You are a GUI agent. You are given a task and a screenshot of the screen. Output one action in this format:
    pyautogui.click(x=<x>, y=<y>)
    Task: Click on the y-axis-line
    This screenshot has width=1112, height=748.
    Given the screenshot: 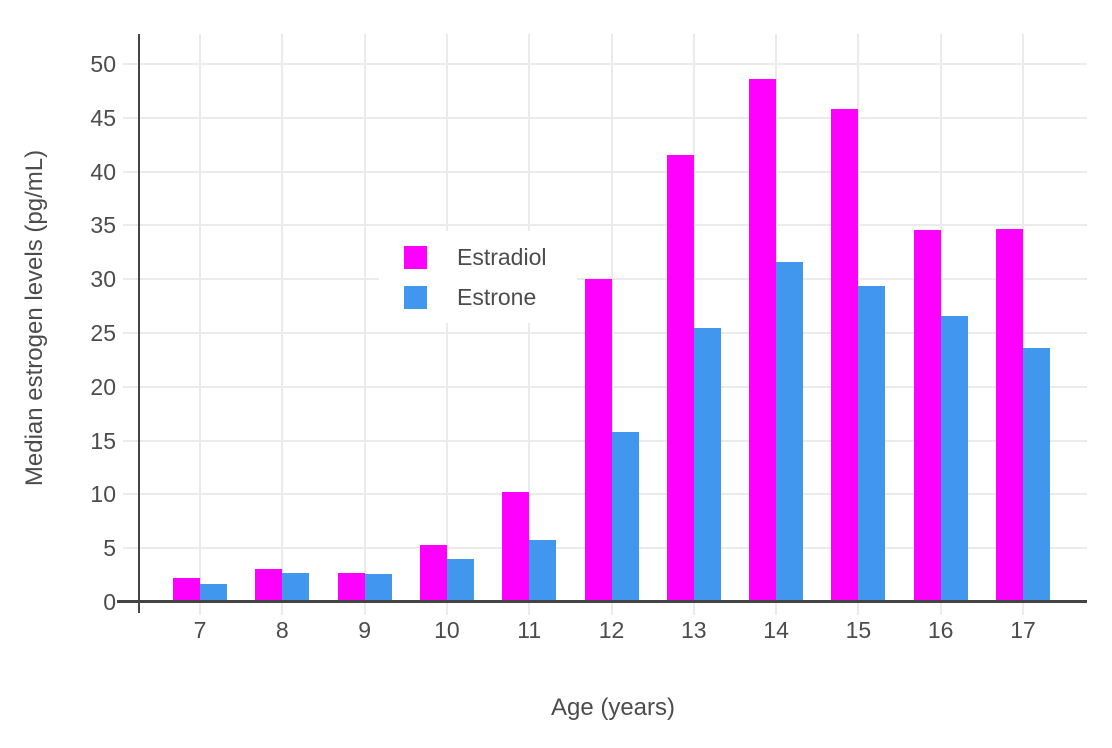 What is the action you would take?
    pyautogui.click(x=139, y=323)
    